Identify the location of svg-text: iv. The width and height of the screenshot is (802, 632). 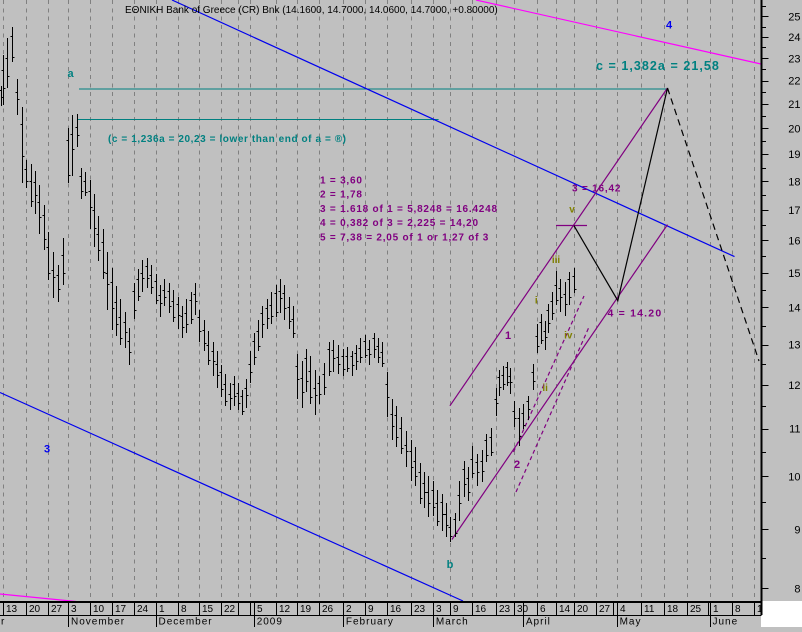
(568, 336).